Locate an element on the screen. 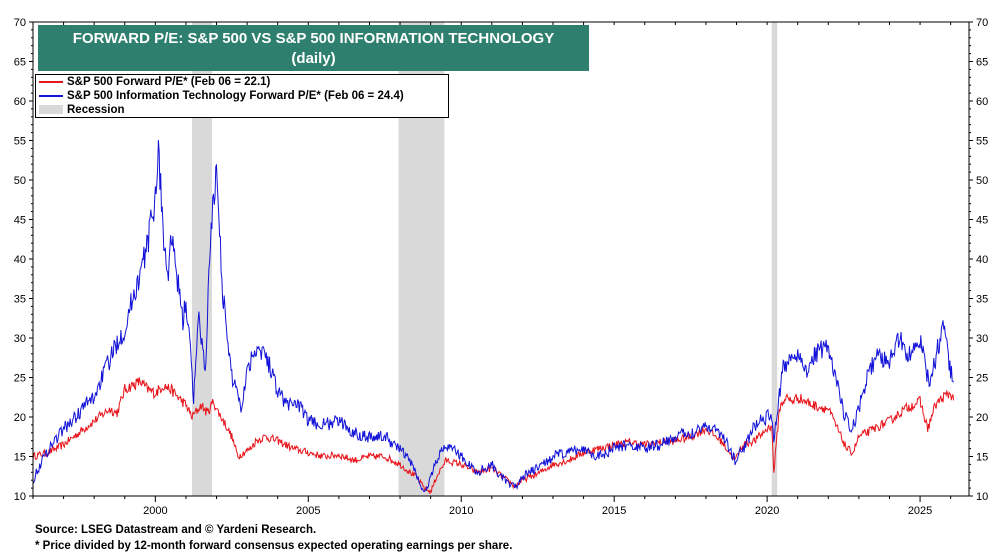  y-tick-label-right: 55 is located at coordinates (982, 142).